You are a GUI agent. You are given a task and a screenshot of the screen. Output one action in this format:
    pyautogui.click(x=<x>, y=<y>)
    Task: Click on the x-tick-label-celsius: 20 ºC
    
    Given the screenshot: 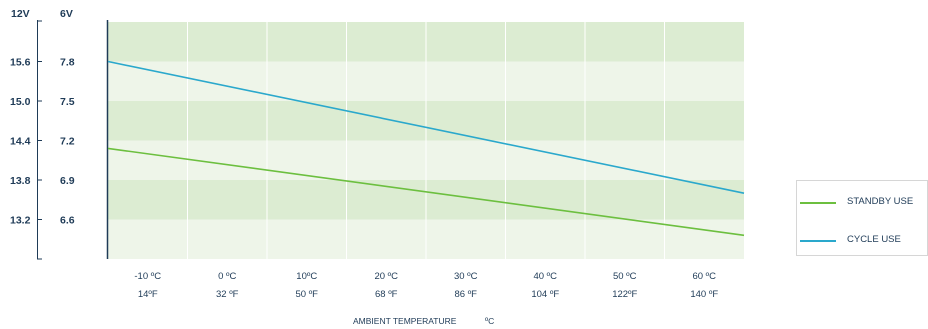 What is the action you would take?
    pyautogui.click(x=386, y=276)
    